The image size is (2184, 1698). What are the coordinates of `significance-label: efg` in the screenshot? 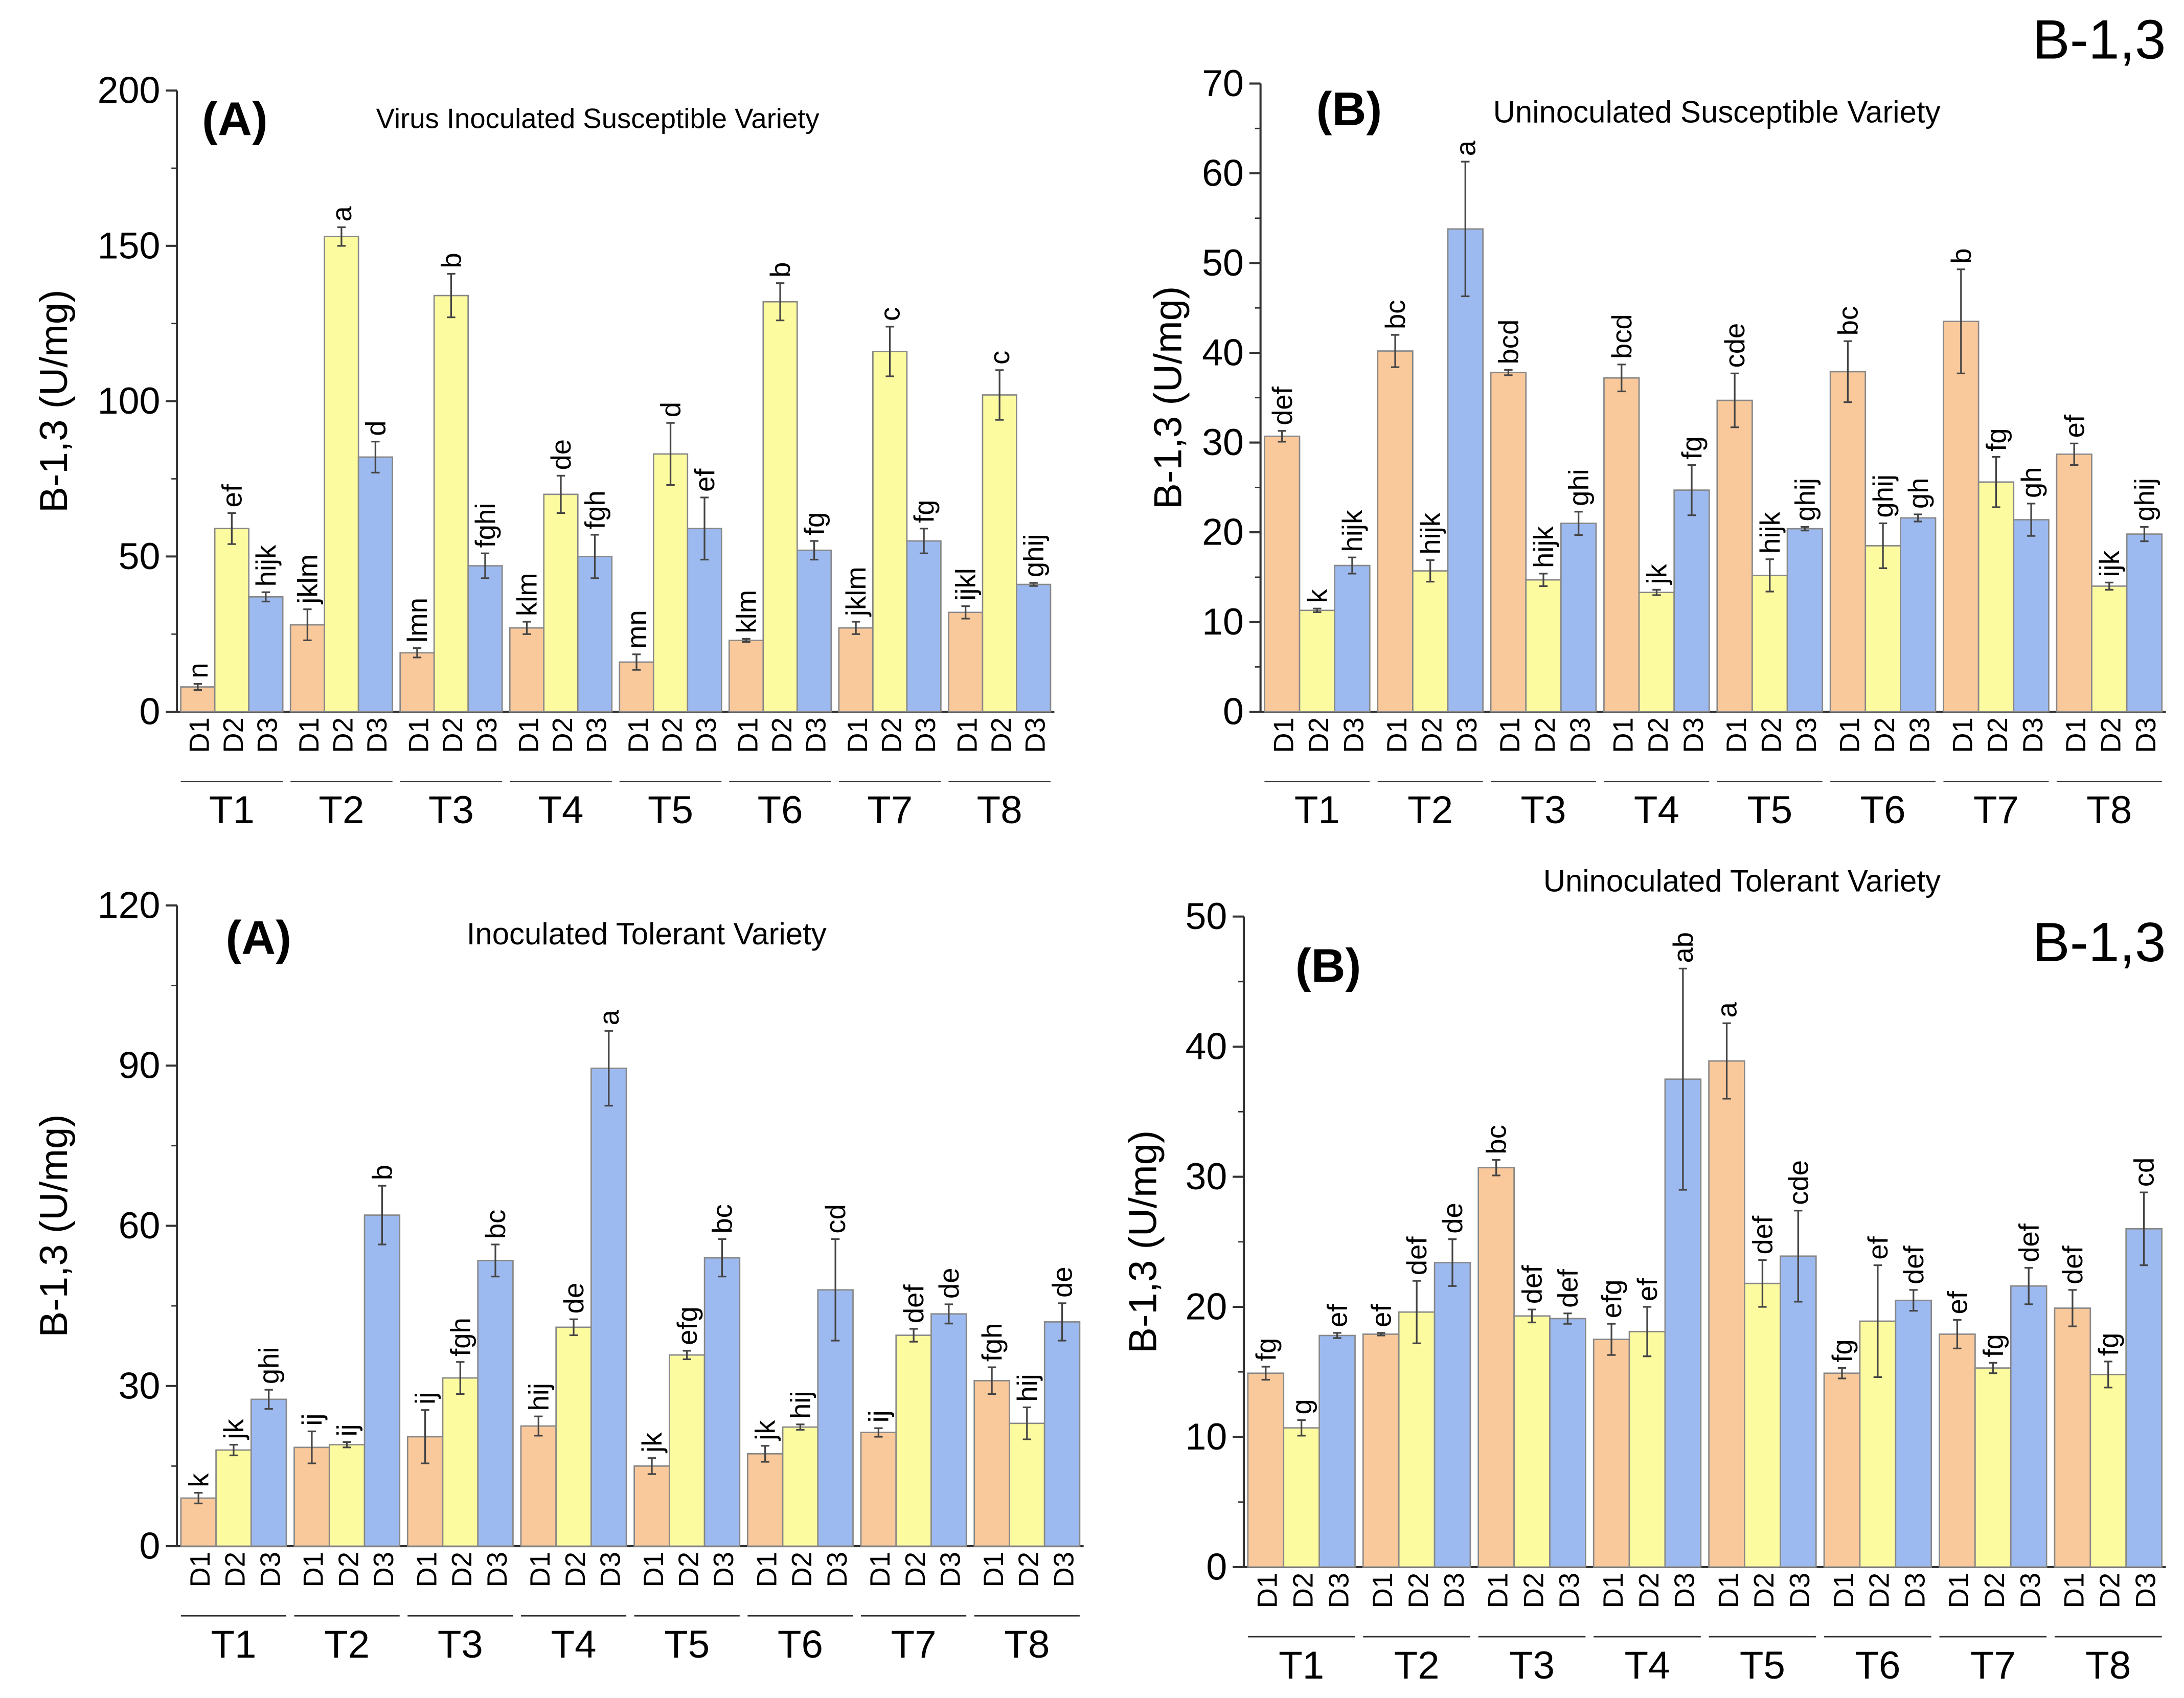 It's located at (687, 1325).